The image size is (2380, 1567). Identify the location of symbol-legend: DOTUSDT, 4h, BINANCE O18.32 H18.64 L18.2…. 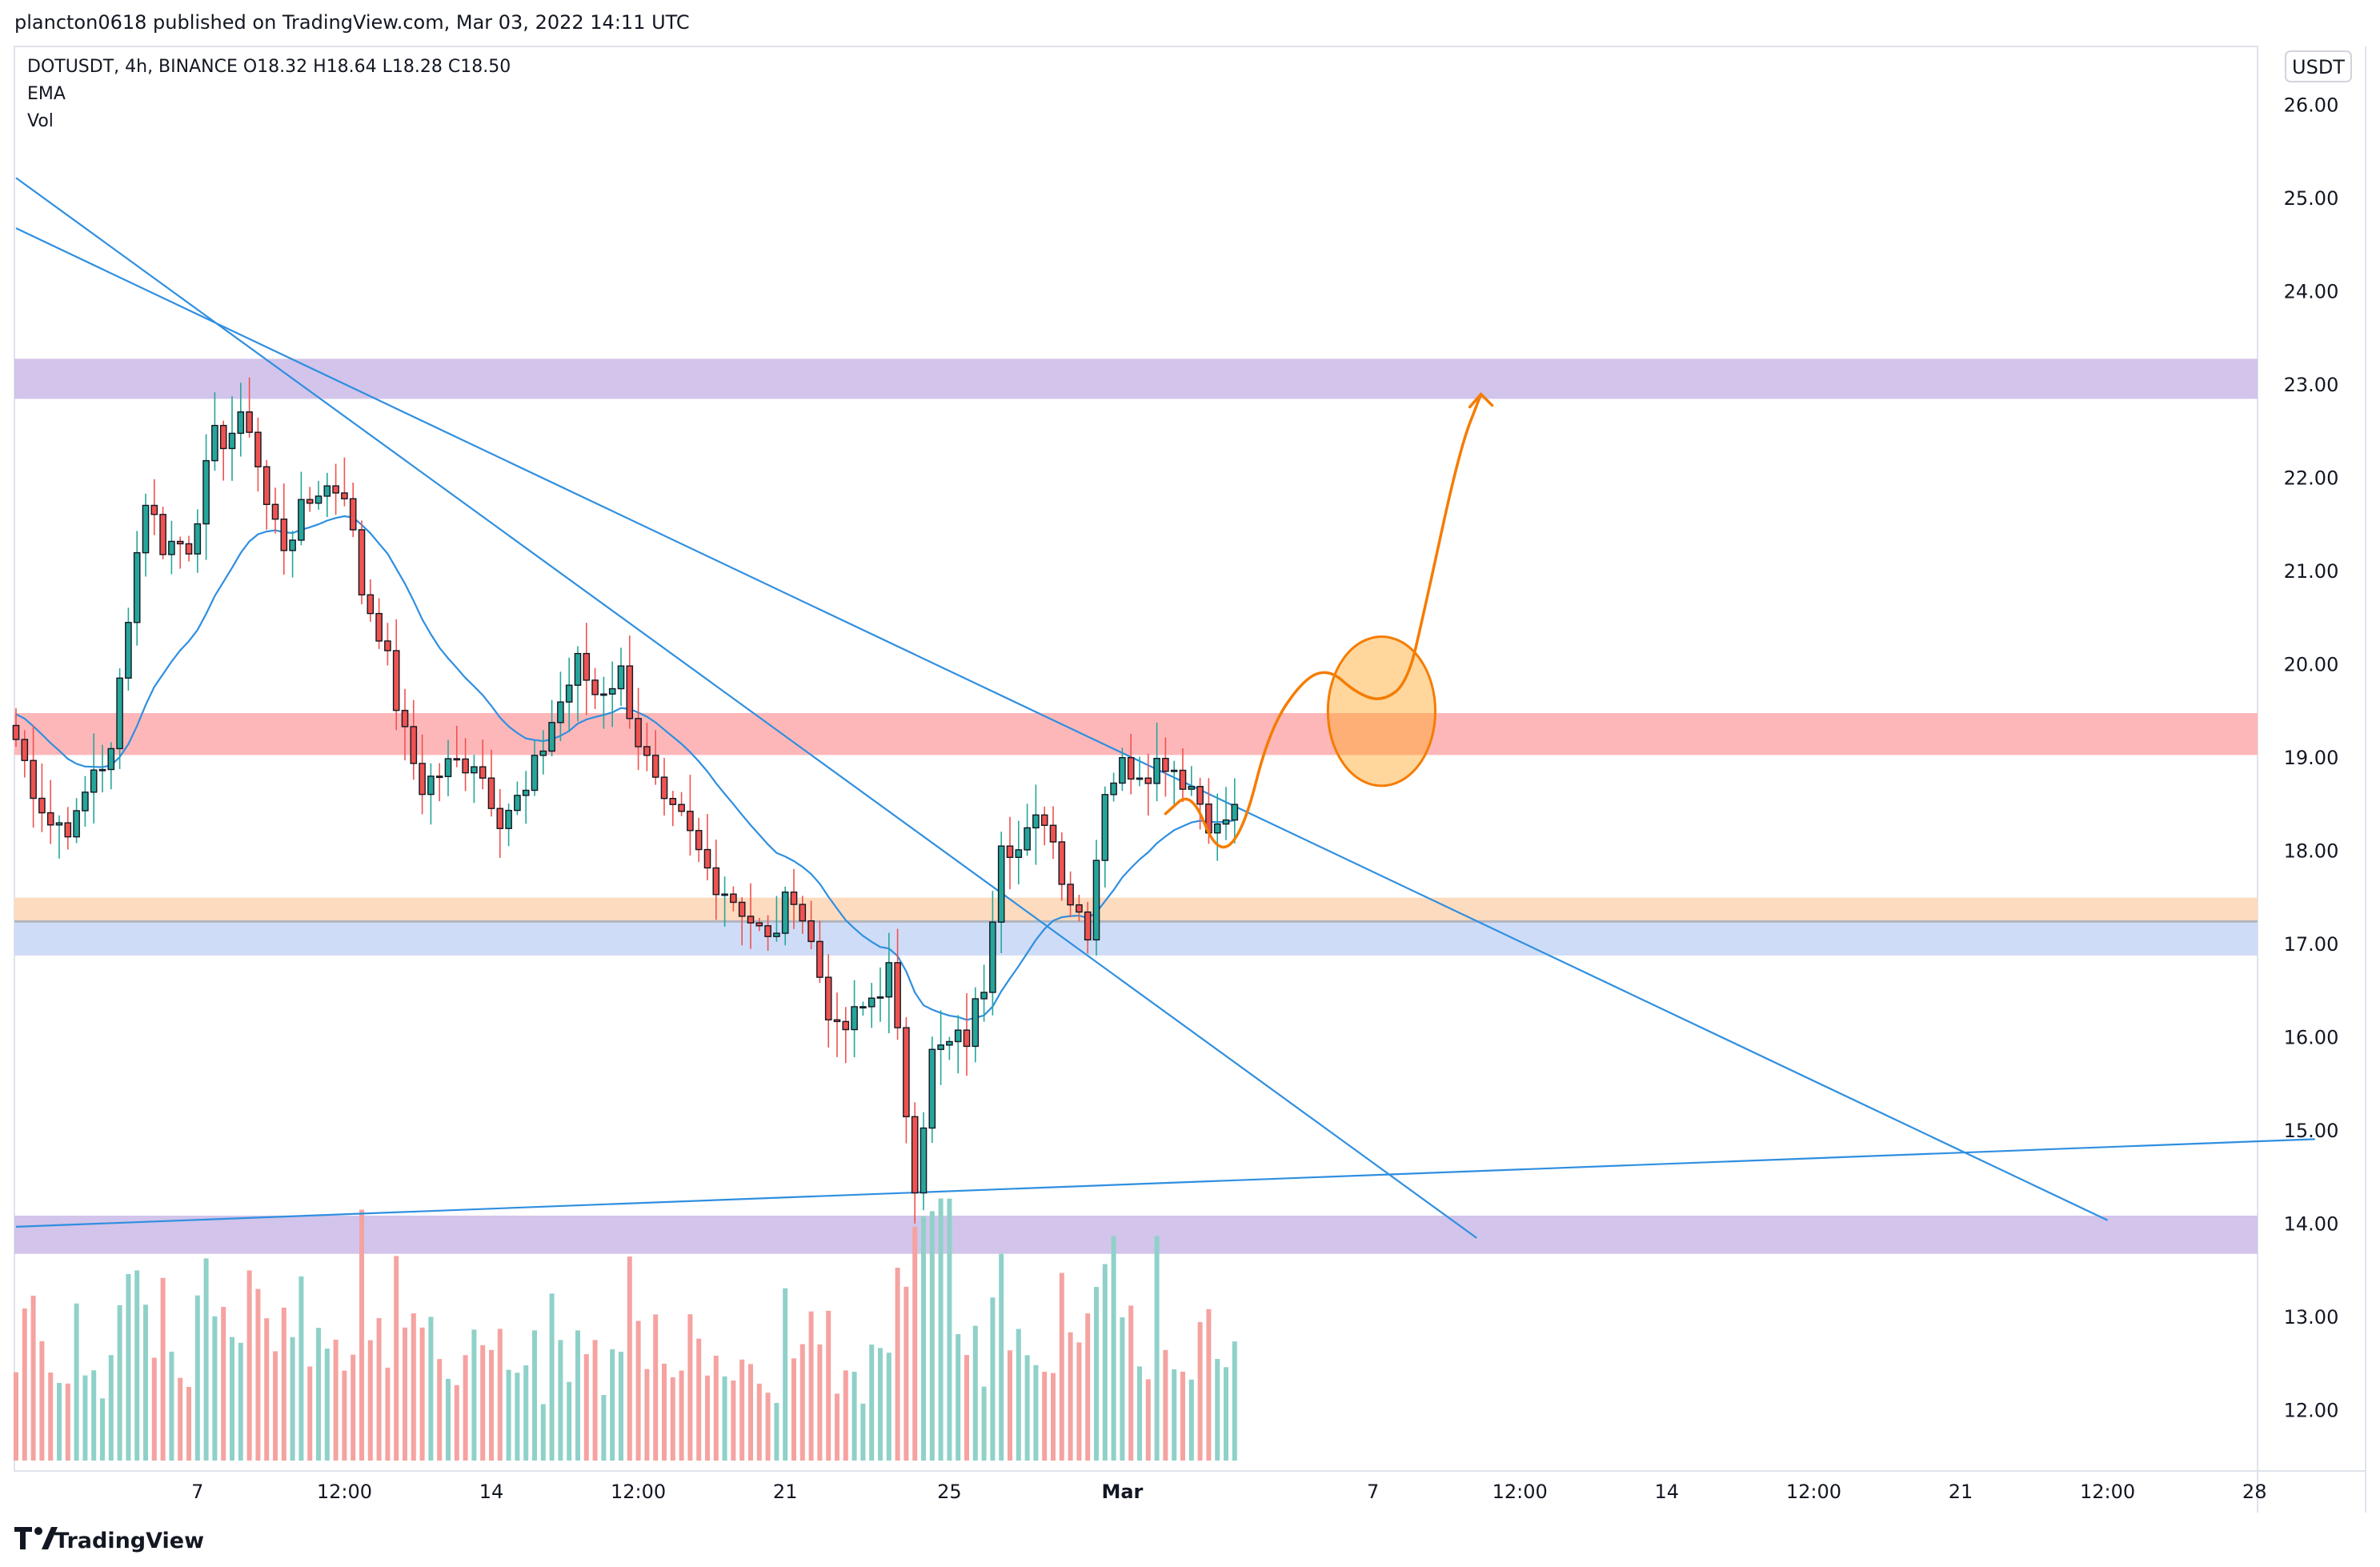
(269, 67).